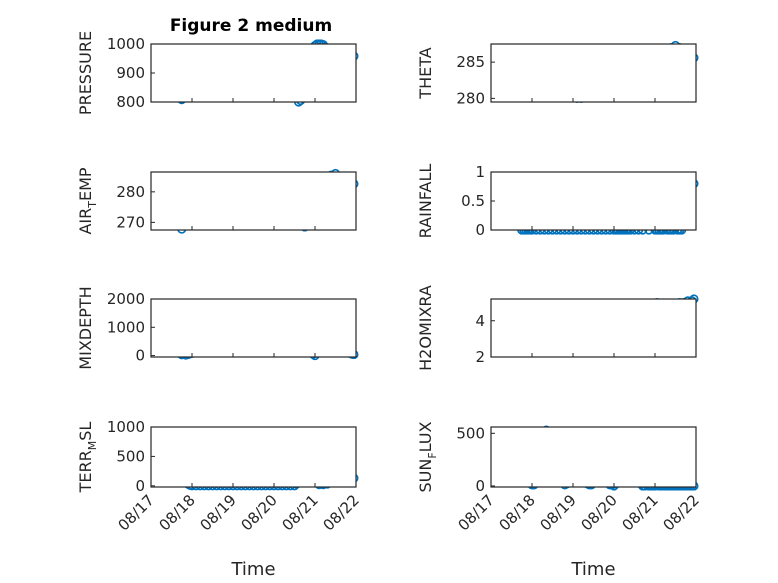  What do you see at coordinates (480, 357) in the screenshot?
I see `y-tick-label: 2` at bounding box center [480, 357].